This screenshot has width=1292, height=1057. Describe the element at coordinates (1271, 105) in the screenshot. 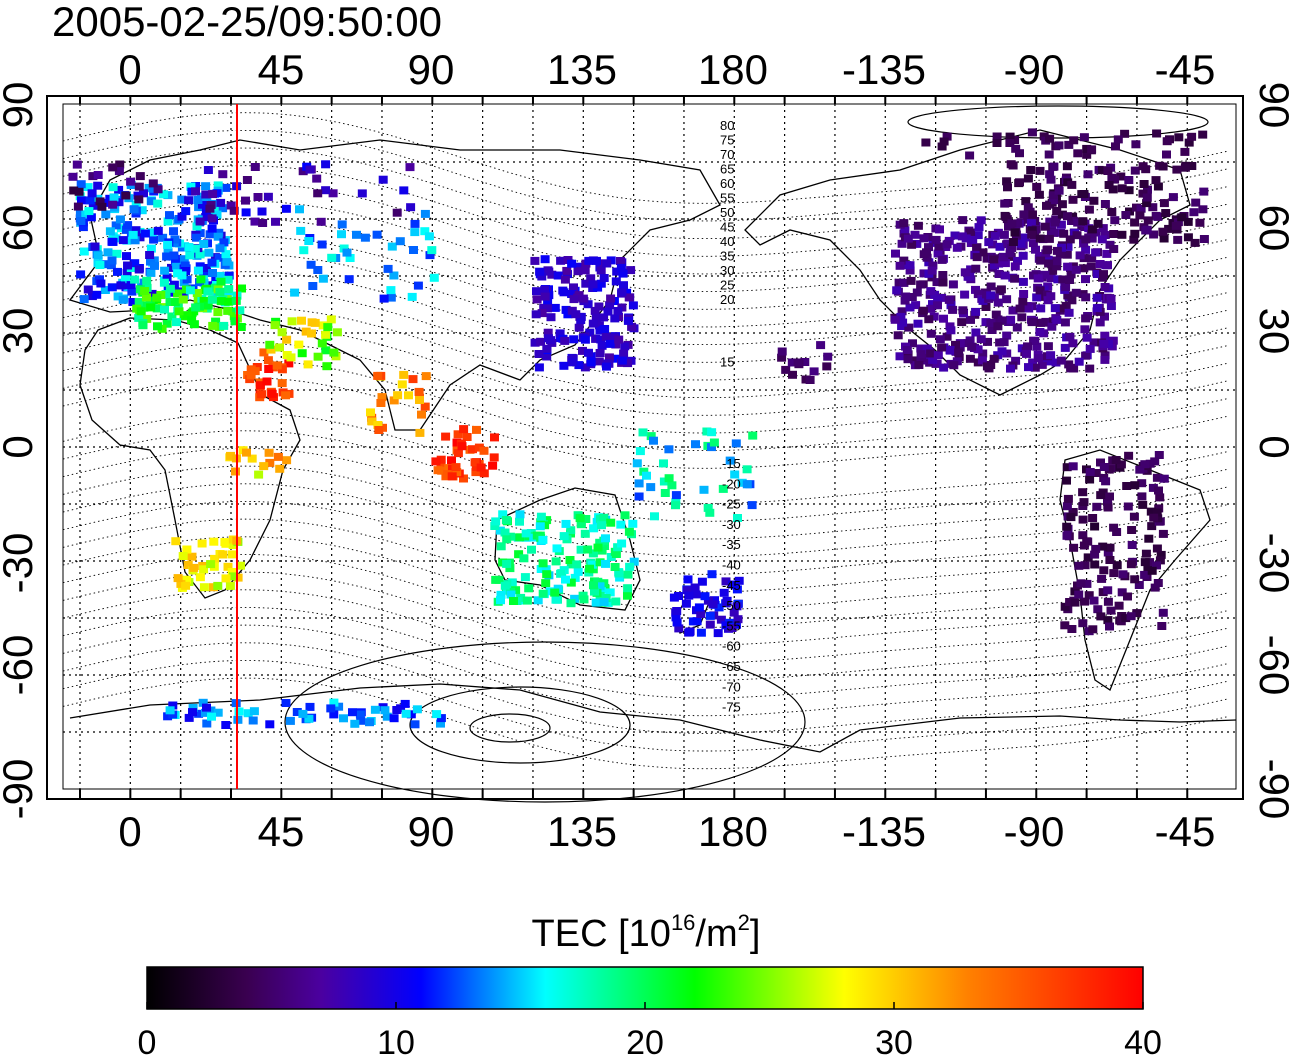

I see `lat-tick-label-right: 90` at that location.